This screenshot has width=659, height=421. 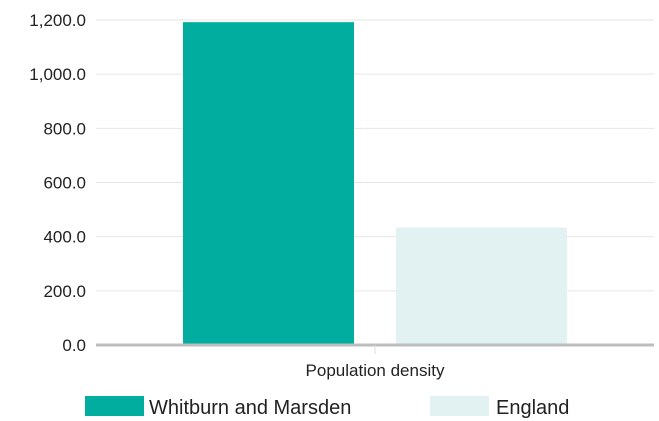 What do you see at coordinates (250, 408) in the screenshot?
I see `legend-label: Whitburn and Marsden` at bounding box center [250, 408].